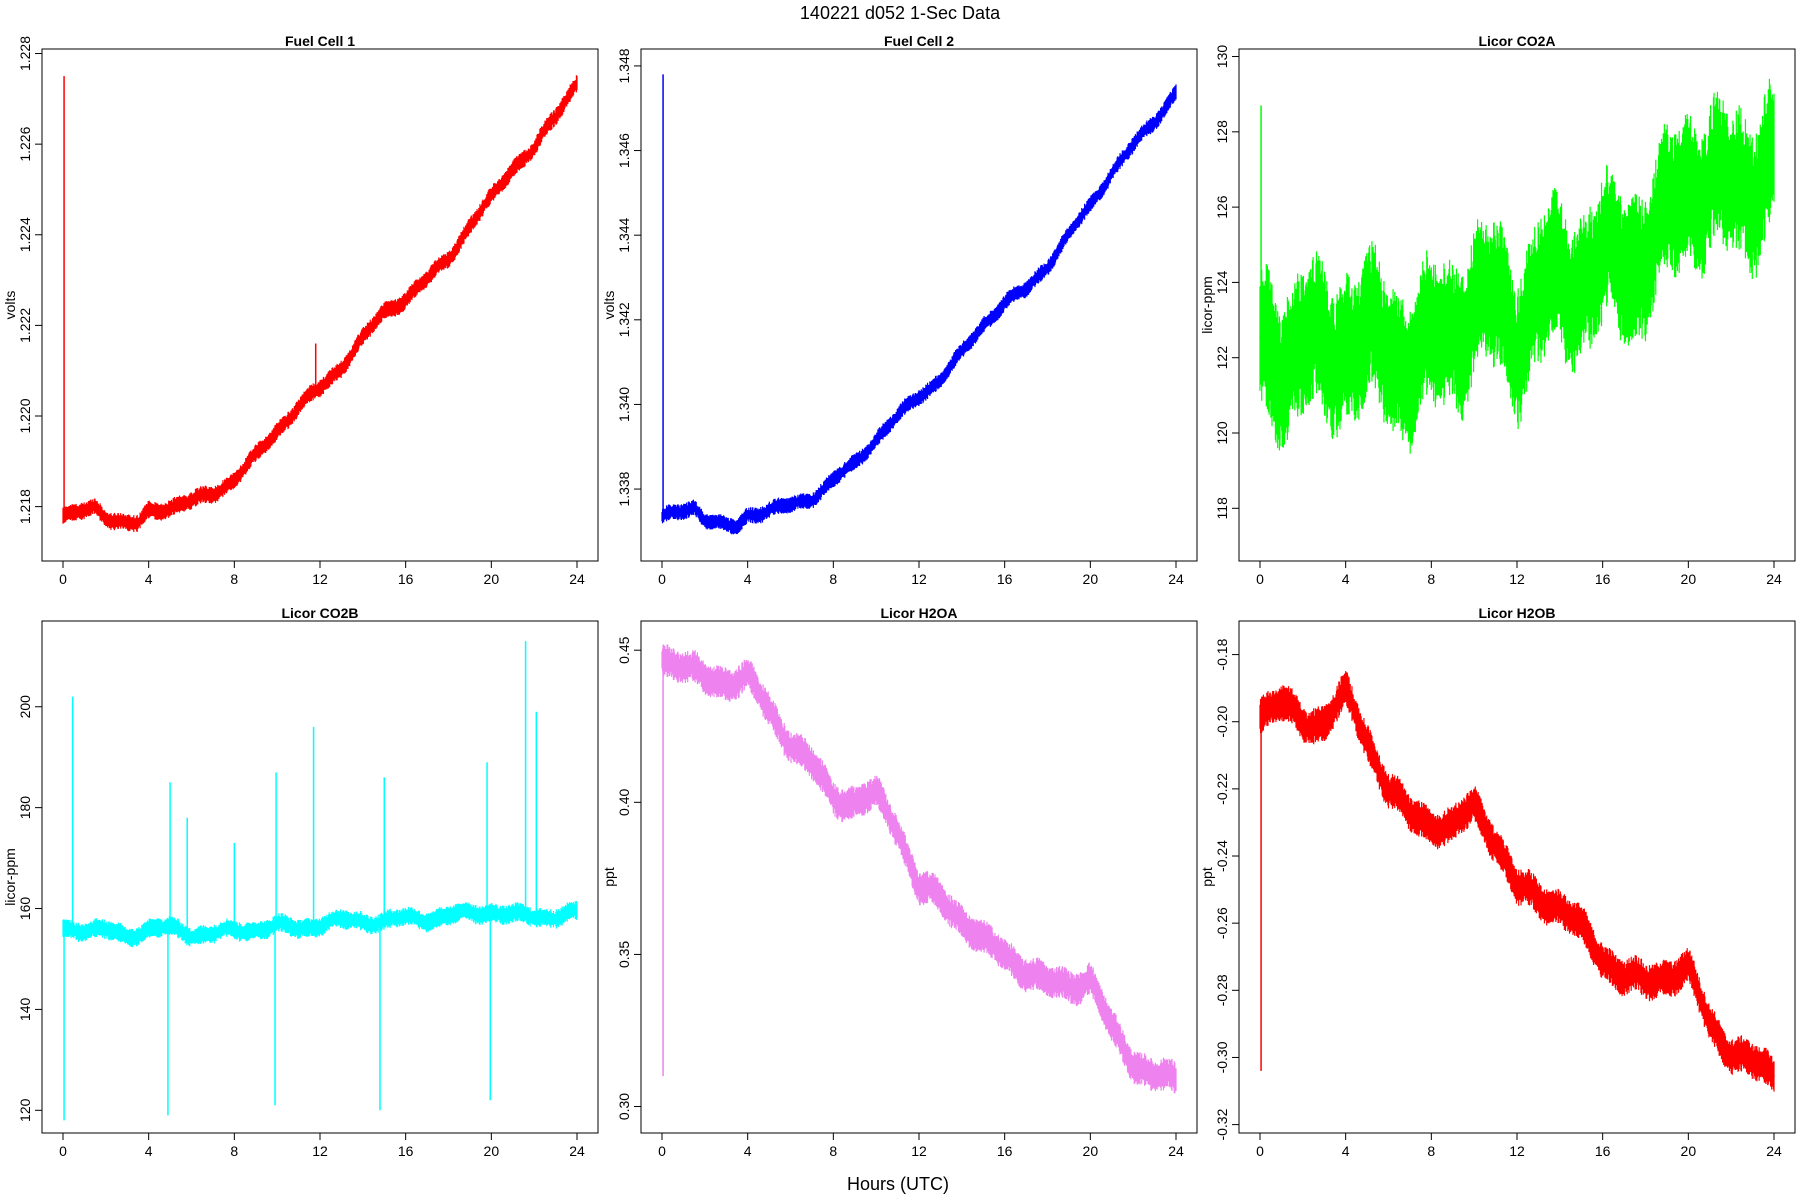  Describe the element at coordinates (25, 143) in the screenshot. I see `y-tick-label: 1.226` at that location.